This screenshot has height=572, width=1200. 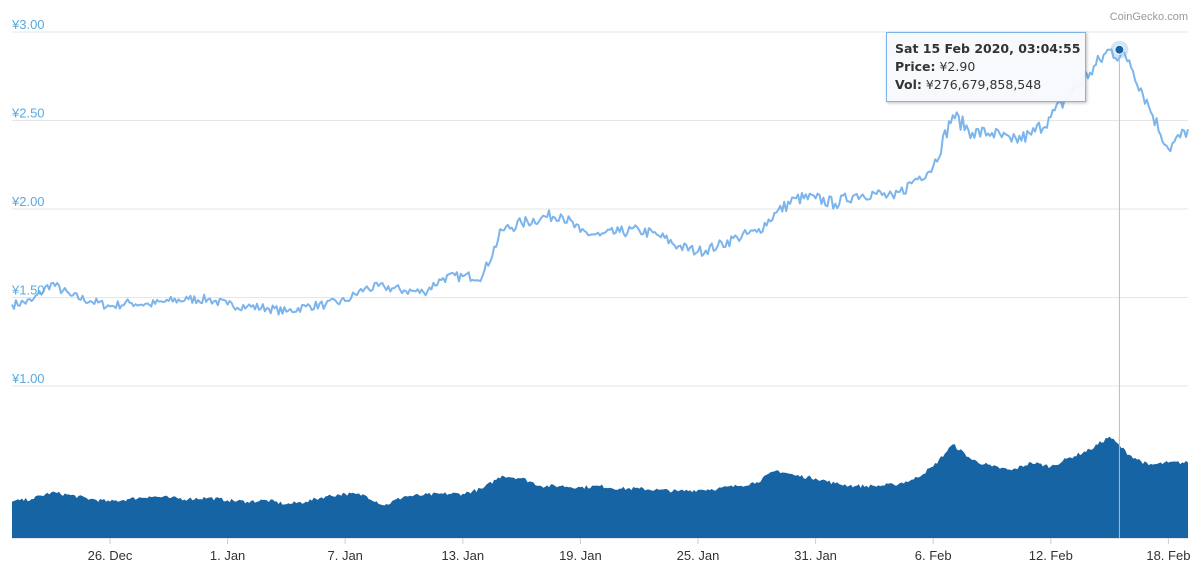 What do you see at coordinates (1149, 17) in the screenshot?
I see `credit-label: CoinGecko.com` at bounding box center [1149, 17].